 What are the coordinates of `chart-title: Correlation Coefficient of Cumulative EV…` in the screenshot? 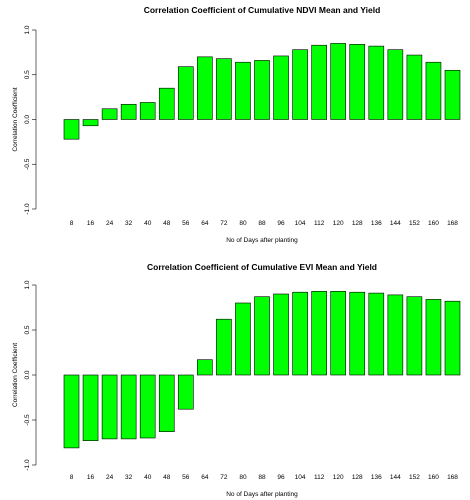 It's located at (262, 267).